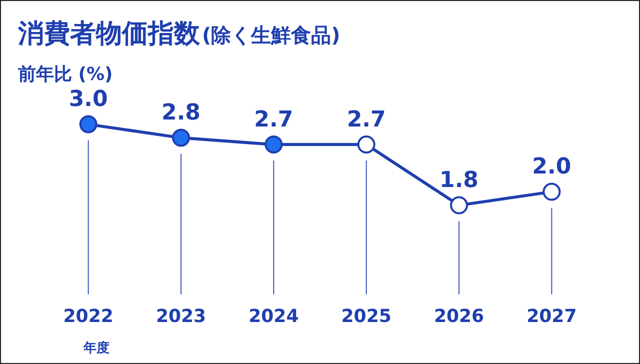  Describe the element at coordinates (271, 35) in the screenshot. I see `chart-subtitle: (除く生鮮食品)` at that location.